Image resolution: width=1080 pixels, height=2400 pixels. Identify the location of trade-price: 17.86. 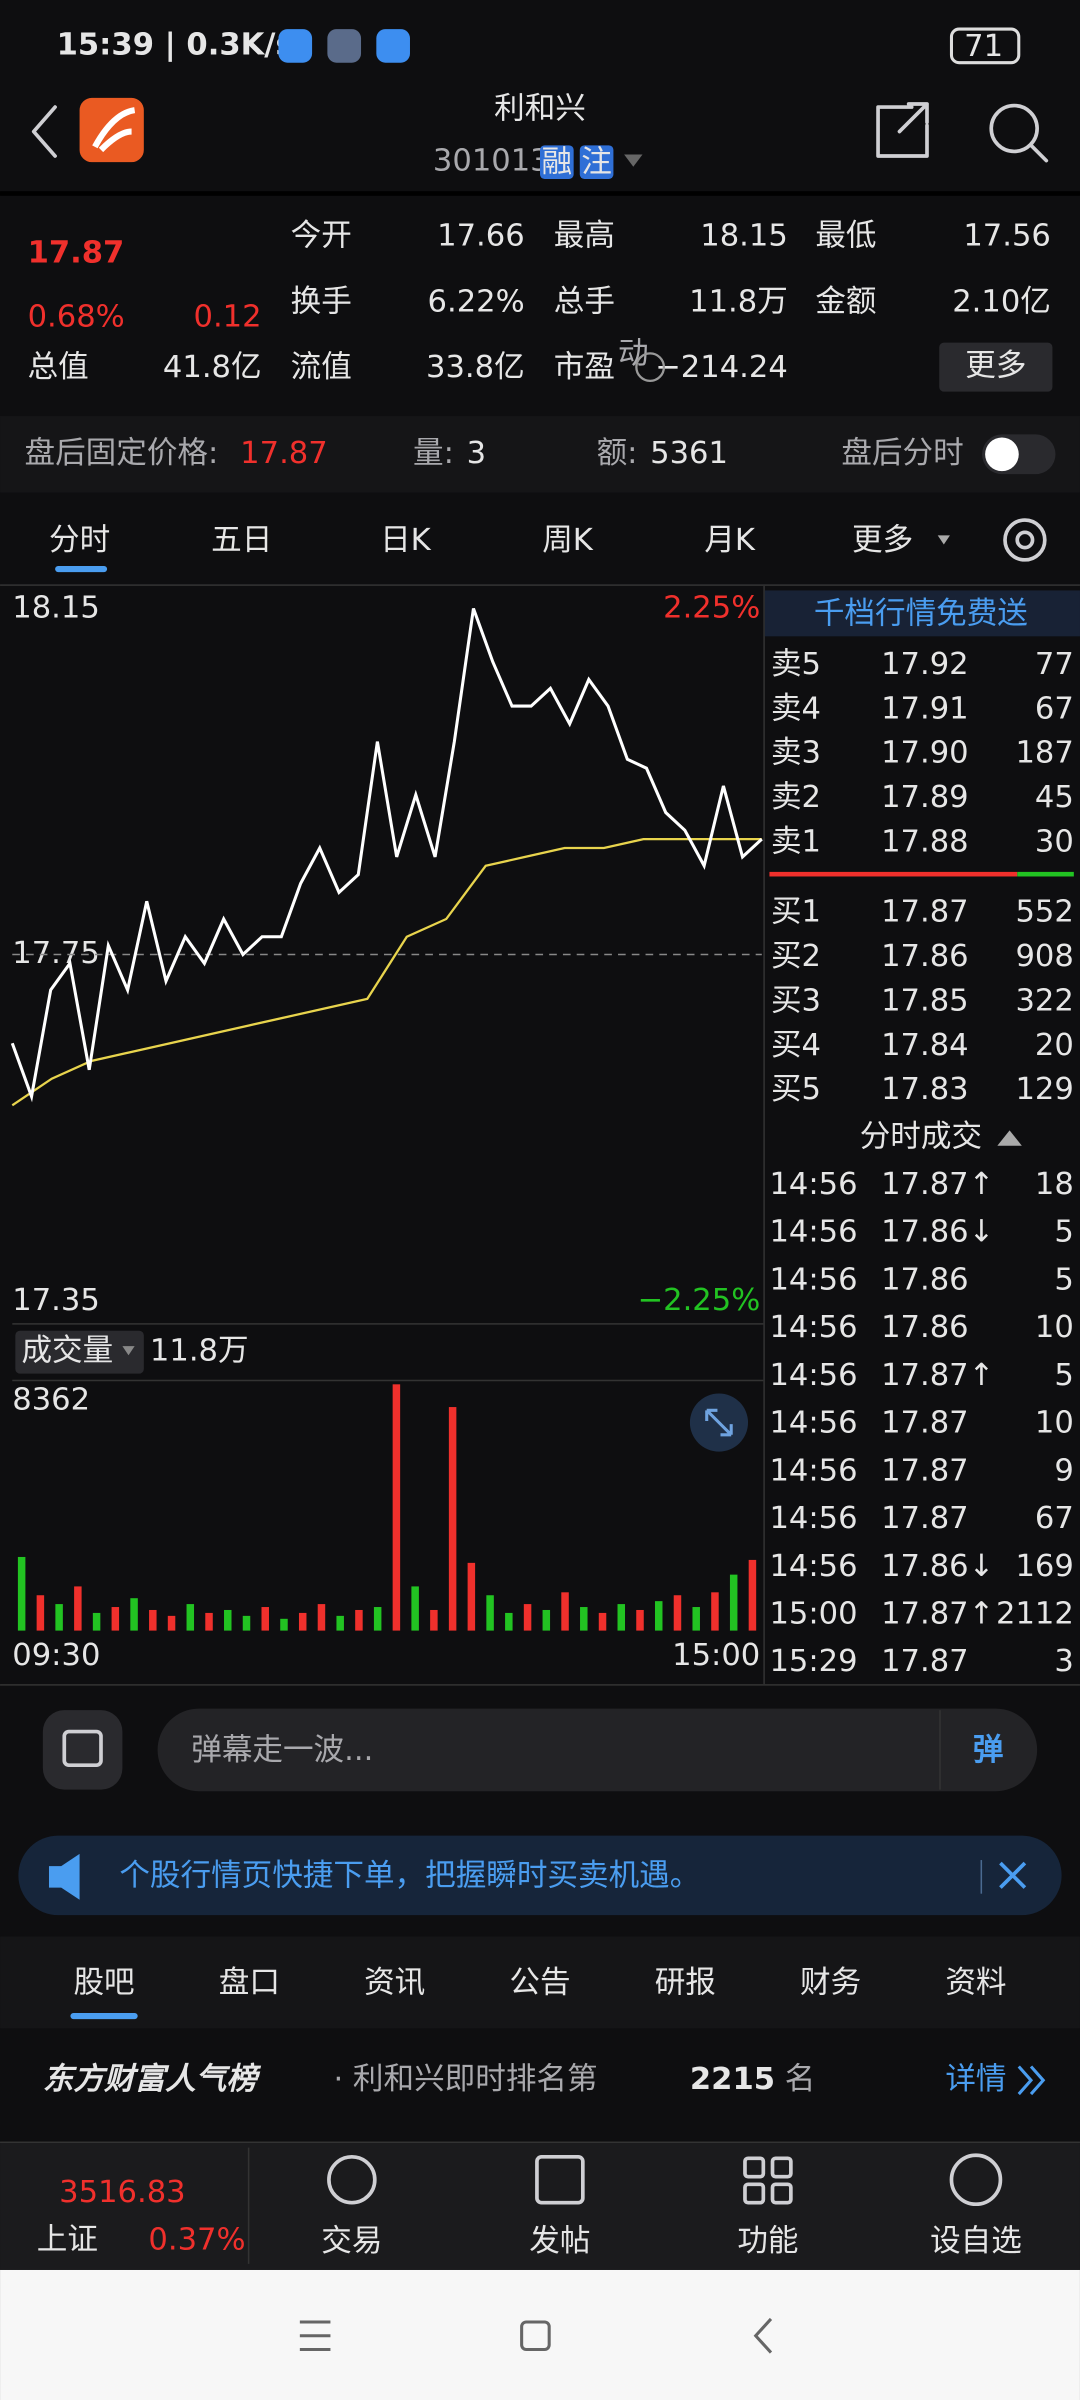
(925, 1279).